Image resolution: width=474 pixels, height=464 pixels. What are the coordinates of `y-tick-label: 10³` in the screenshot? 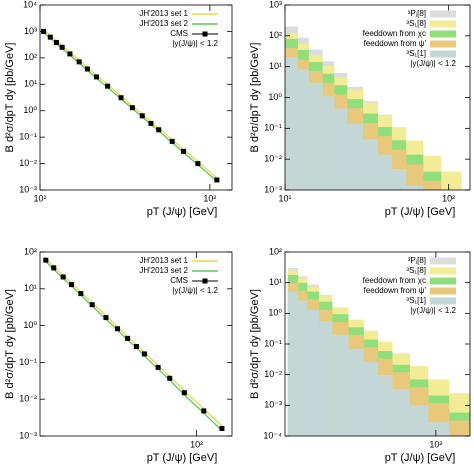 It's located at (275, 4).